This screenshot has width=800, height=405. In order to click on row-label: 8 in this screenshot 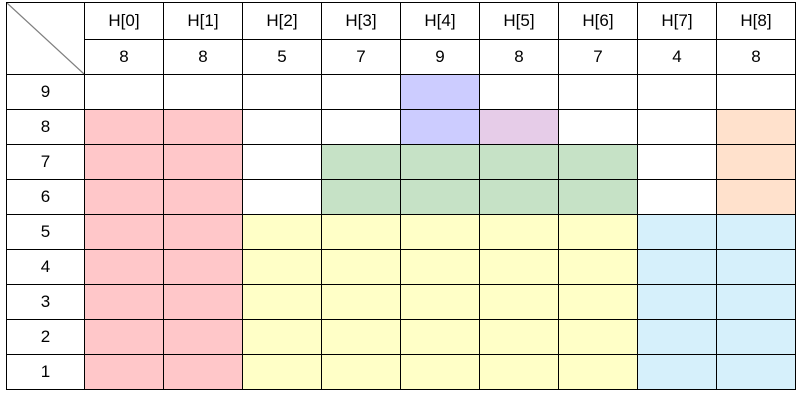, I will do `click(45, 127)`.